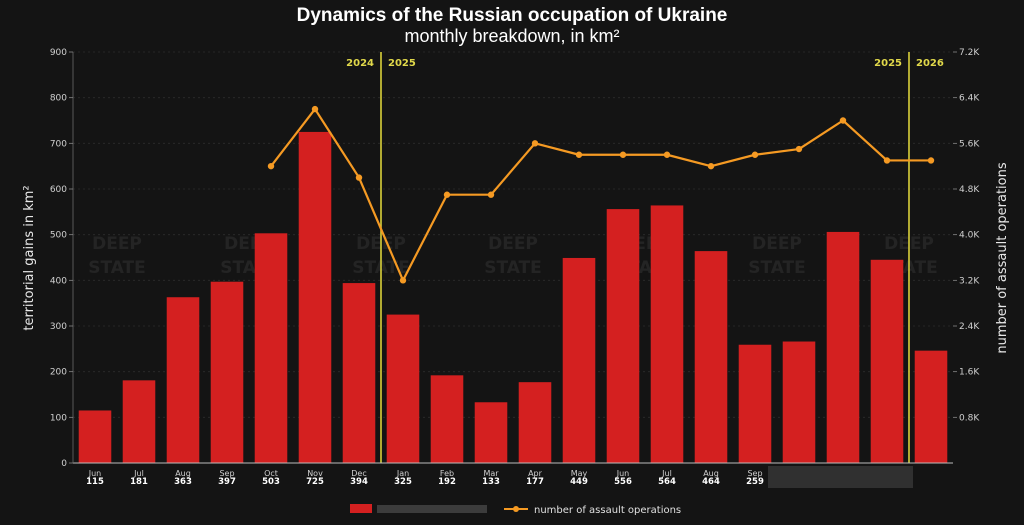 The image size is (1024, 525). I want to click on legend-line-label: number of assault operations, so click(607, 510).